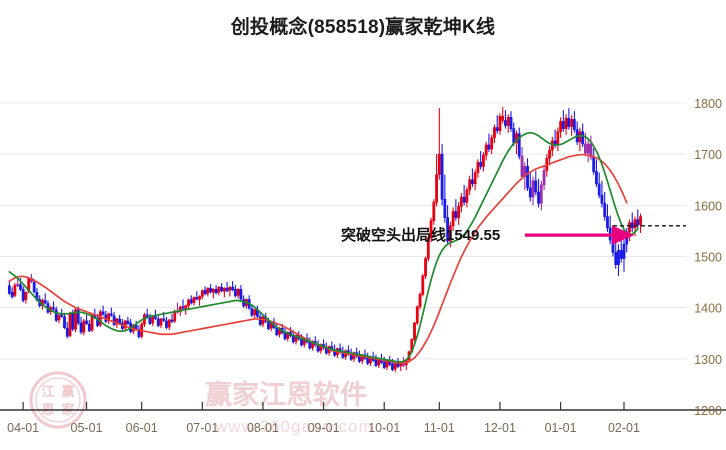 The image size is (726, 450). I want to click on x-tick-label: 10-01, so click(384, 428).